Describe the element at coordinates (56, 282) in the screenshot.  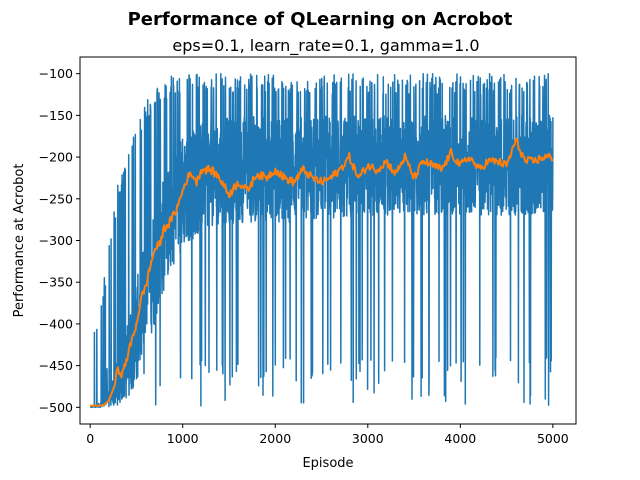
I see `y-tick-label: −350` at that location.